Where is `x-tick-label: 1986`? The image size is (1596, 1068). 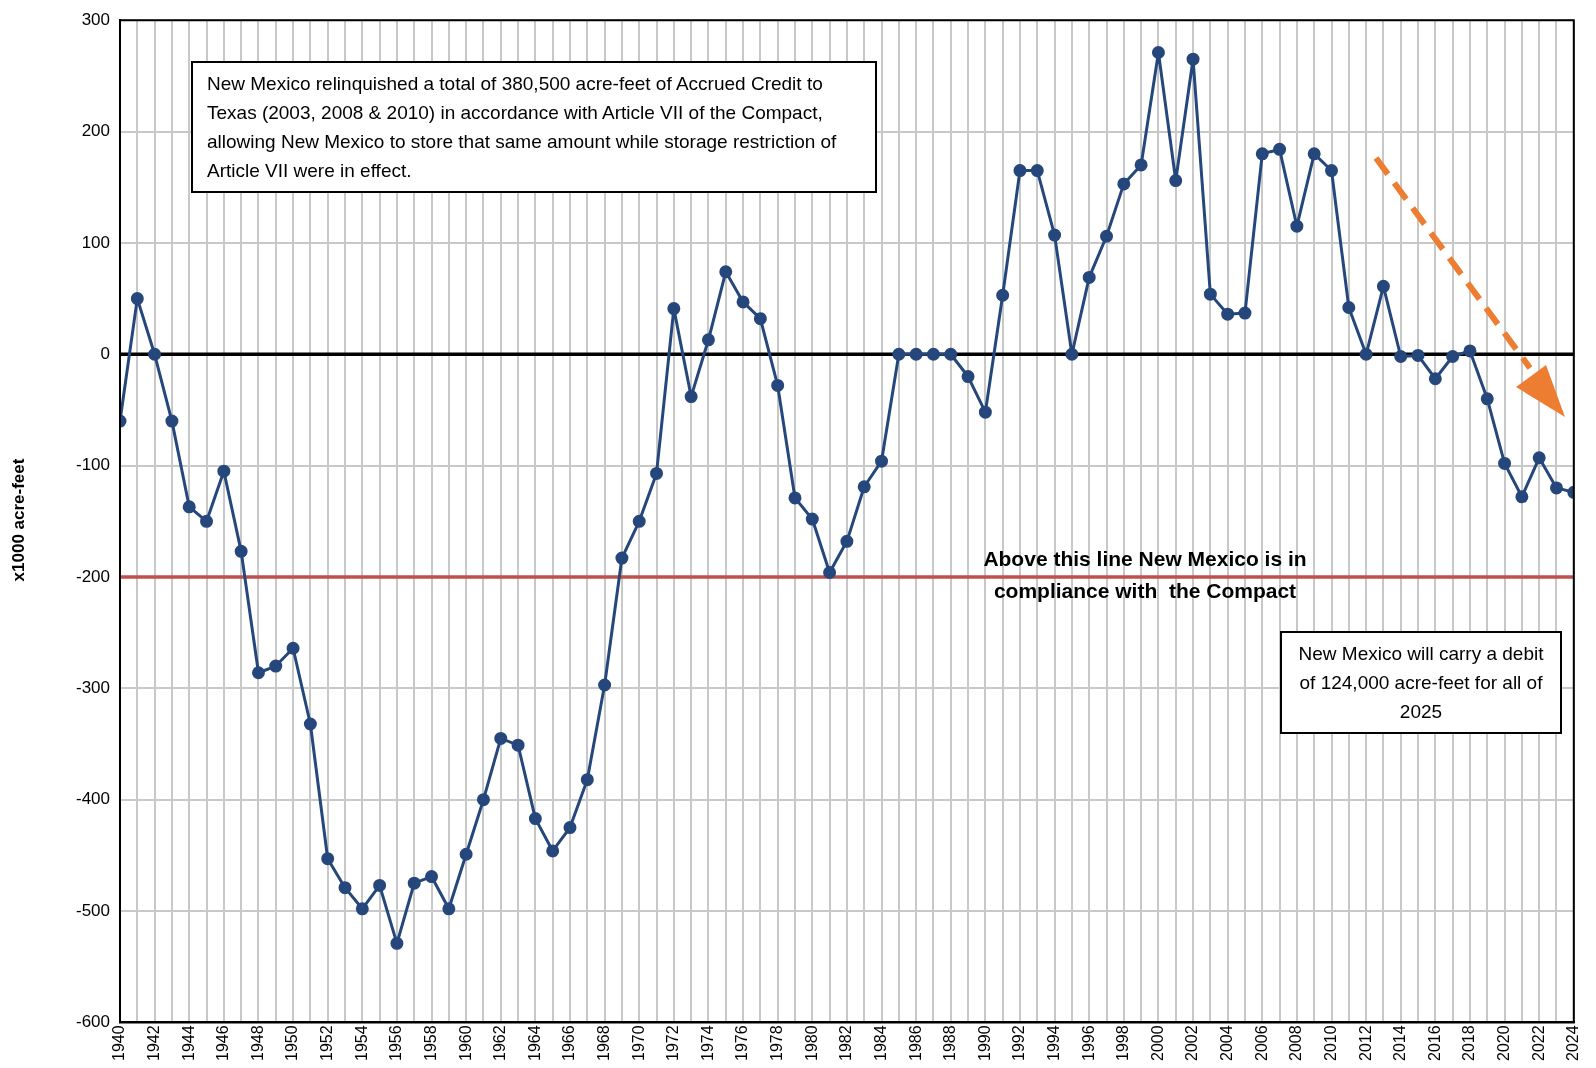
x-tick-label: 1986 is located at coordinates (915, 1043).